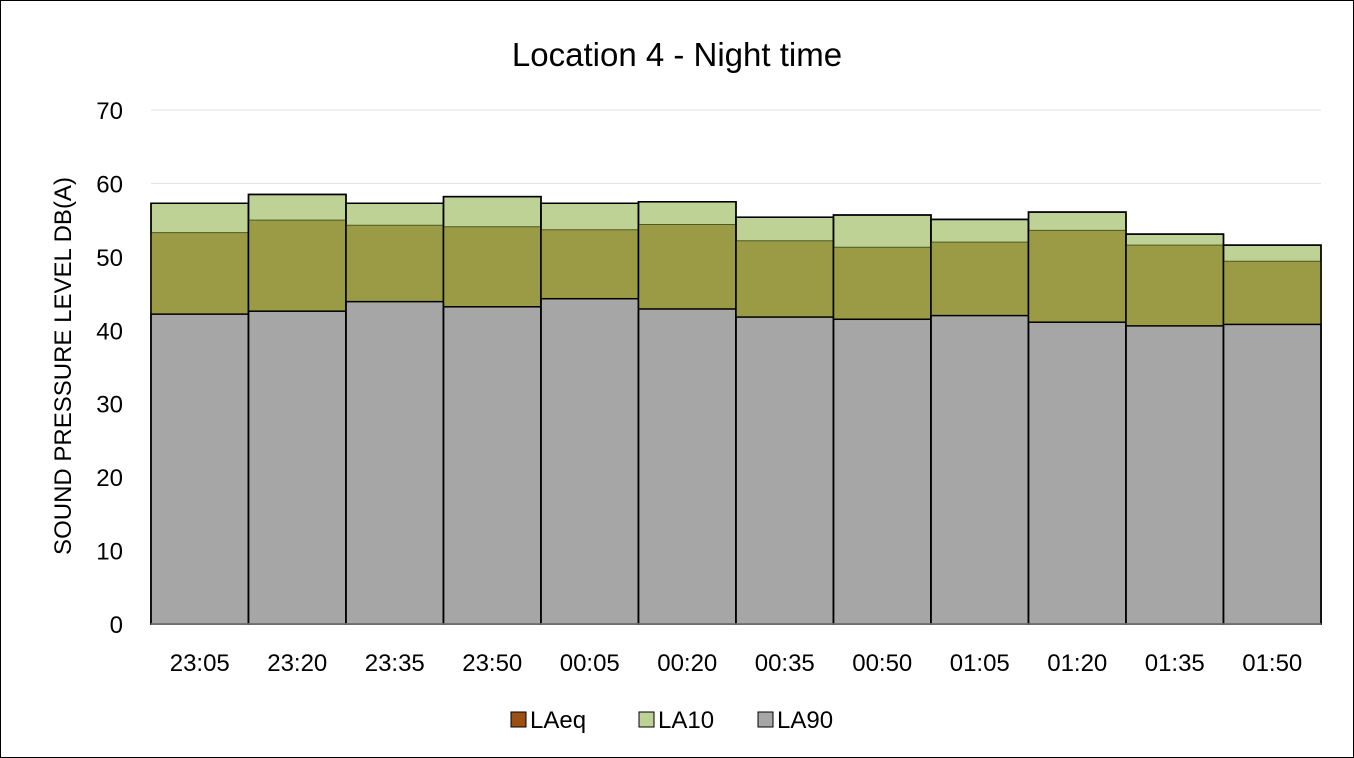  What do you see at coordinates (297, 663) in the screenshot?
I see `x-tick-label: 23:20` at bounding box center [297, 663].